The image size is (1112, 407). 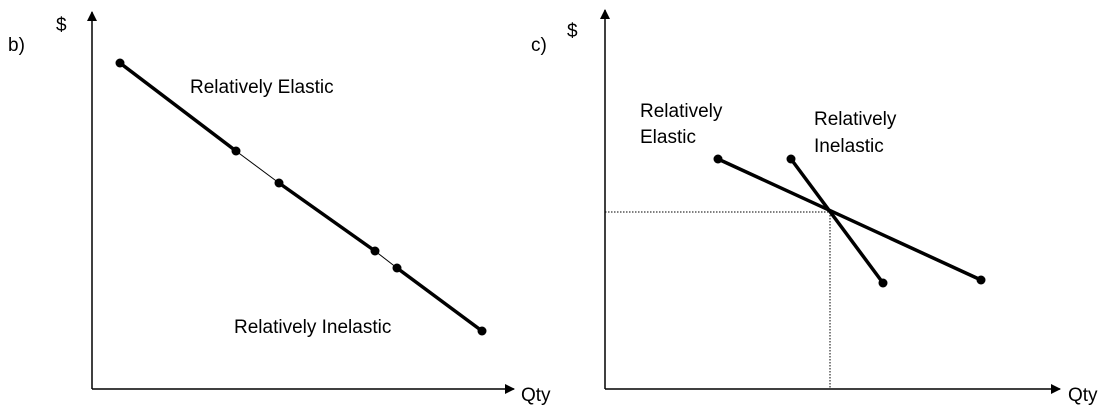 What do you see at coordinates (262, 87) in the screenshot?
I see `annotation: Relatively Elastic` at bounding box center [262, 87].